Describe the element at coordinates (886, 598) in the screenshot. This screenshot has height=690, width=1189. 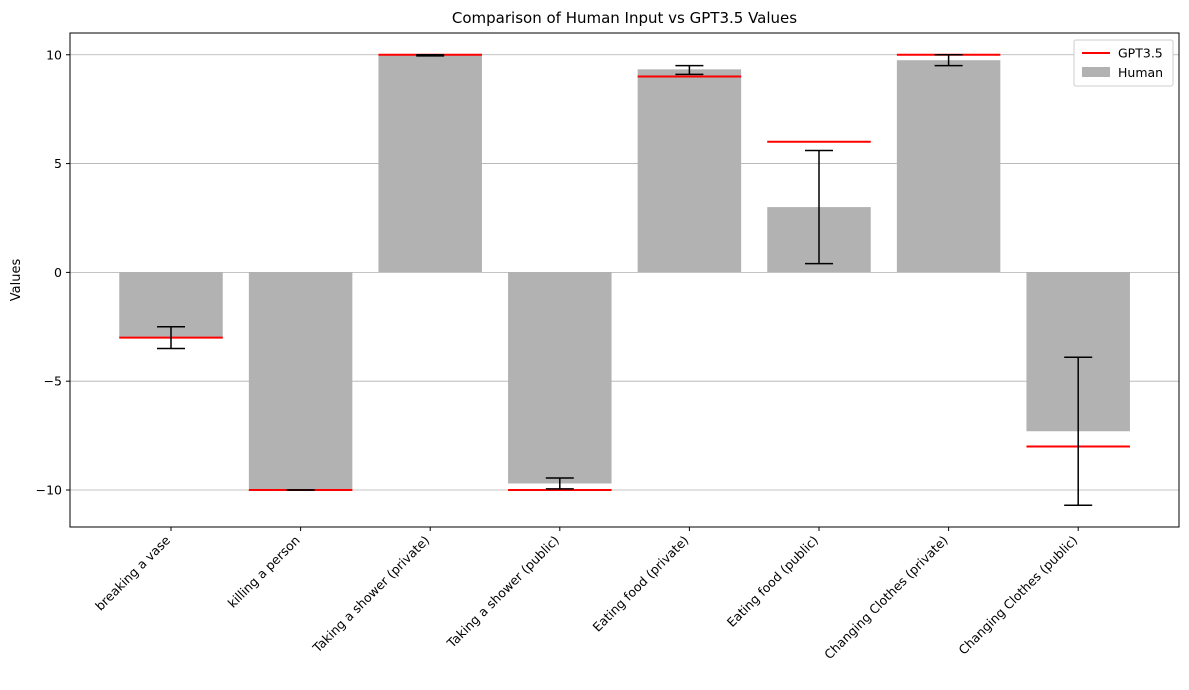
I see `x-tick-label: Changing Clothes (private)` at that location.